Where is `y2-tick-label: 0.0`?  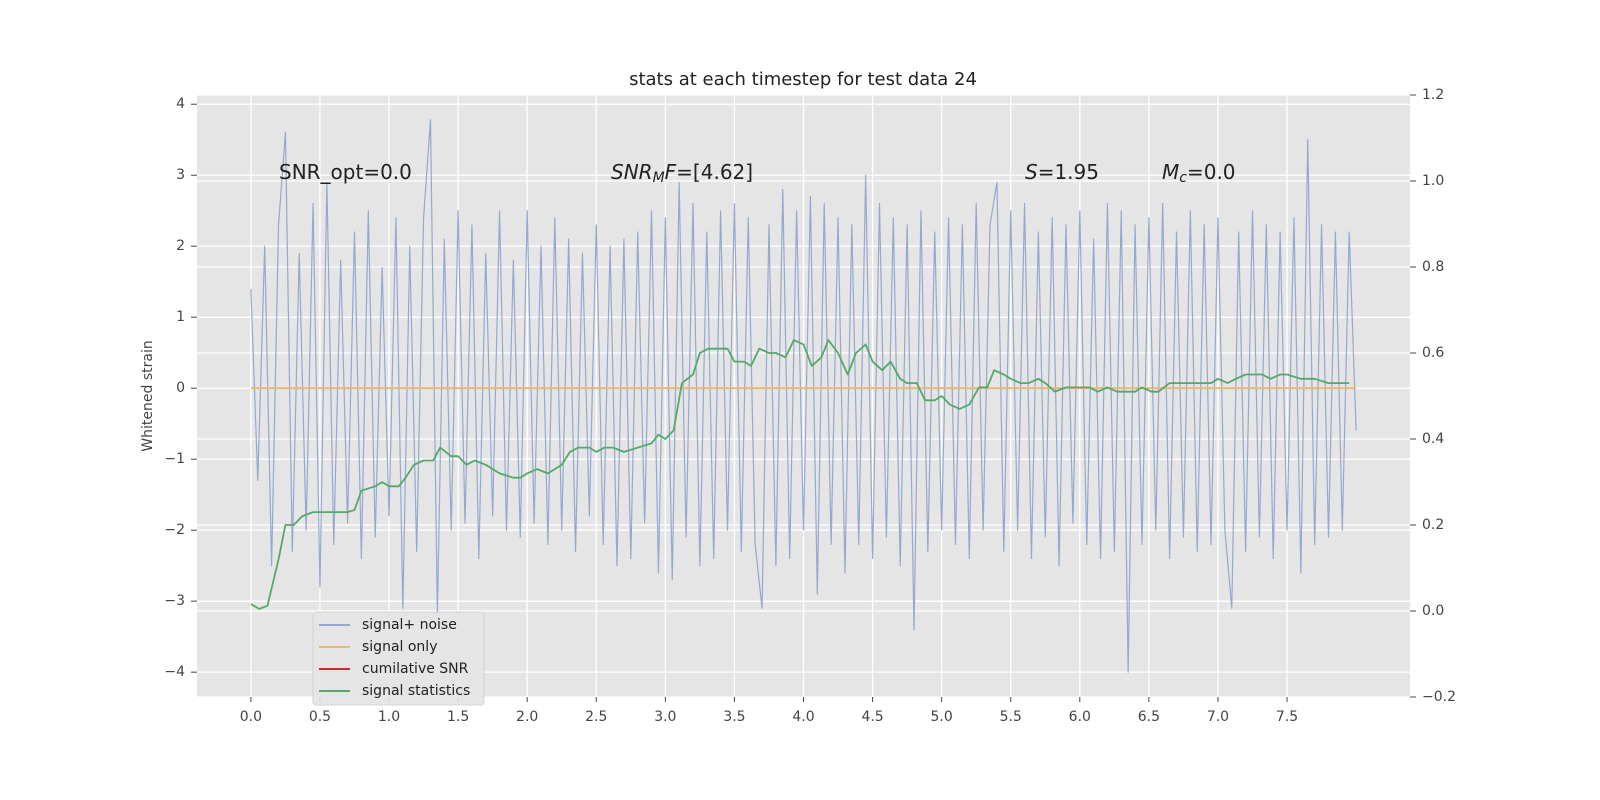
y2-tick-label: 0.0 is located at coordinates (1433, 611).